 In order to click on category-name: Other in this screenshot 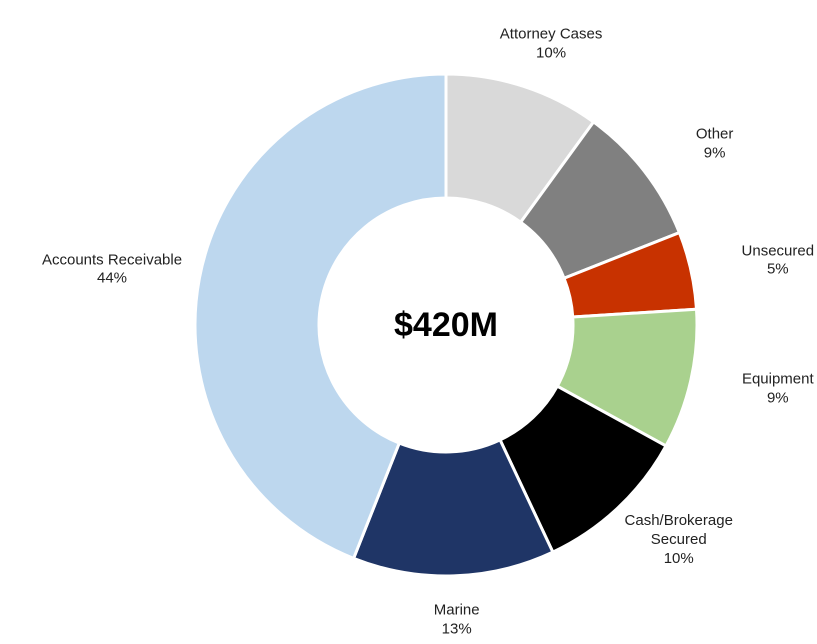, I will do `click(714, 134)`.